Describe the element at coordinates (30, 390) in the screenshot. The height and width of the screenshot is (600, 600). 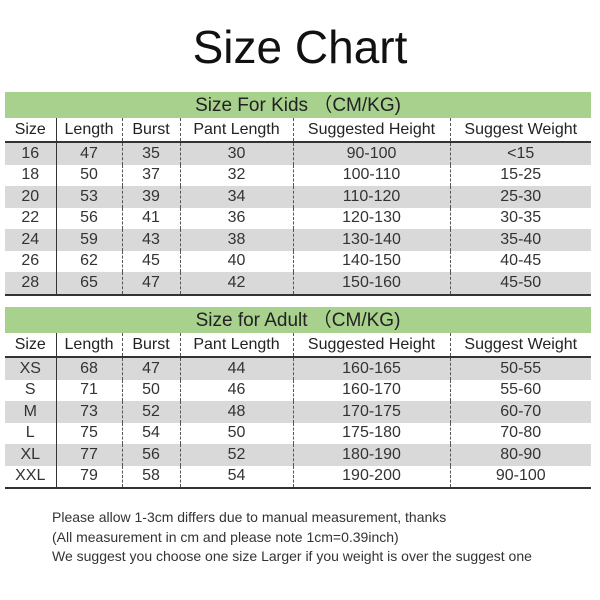
I see `table-cell: S` at that location.